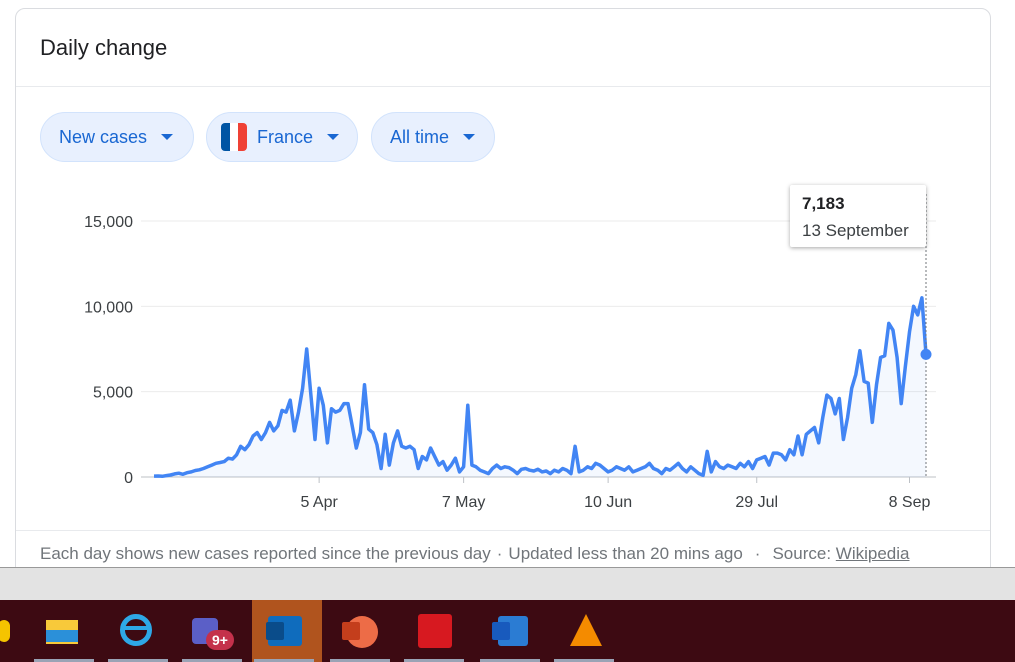 The height and width of the screenshot is (662, 1015). What do you see at coordinates (234, 137) in the screenshot?
I see `flag` at bounding box center [234, 137].